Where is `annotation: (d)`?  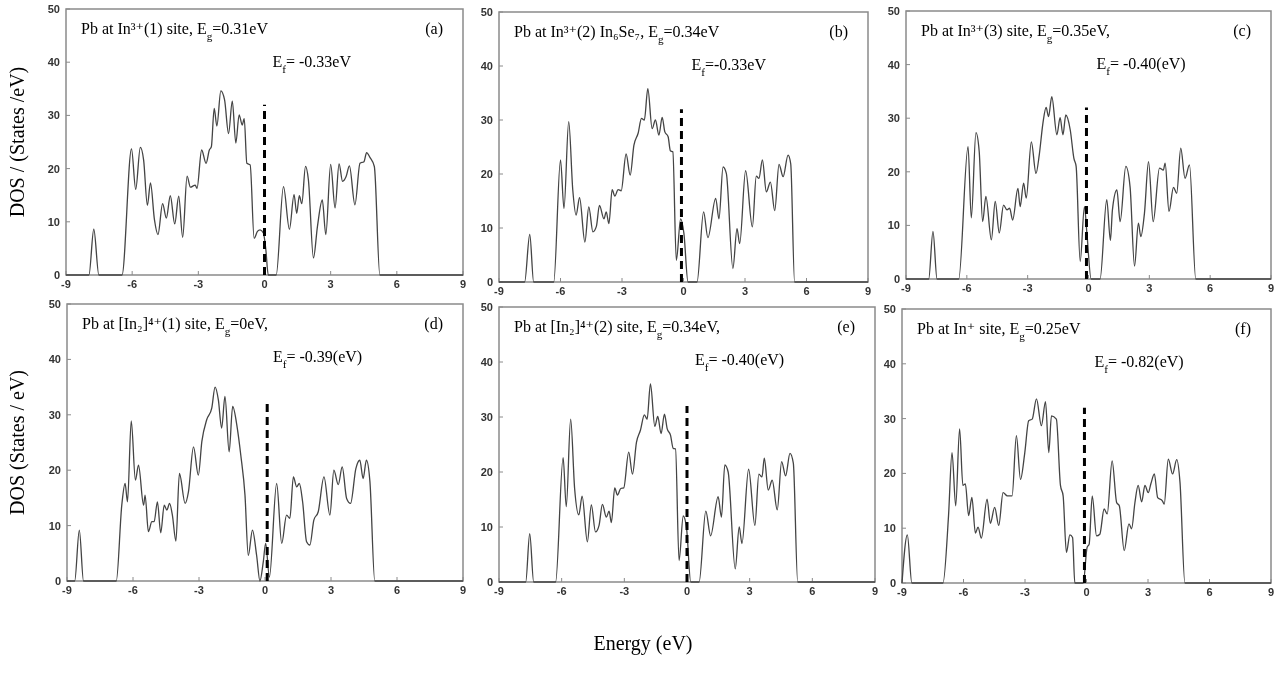 annotation: (d) is located at coordinates (433, 324).